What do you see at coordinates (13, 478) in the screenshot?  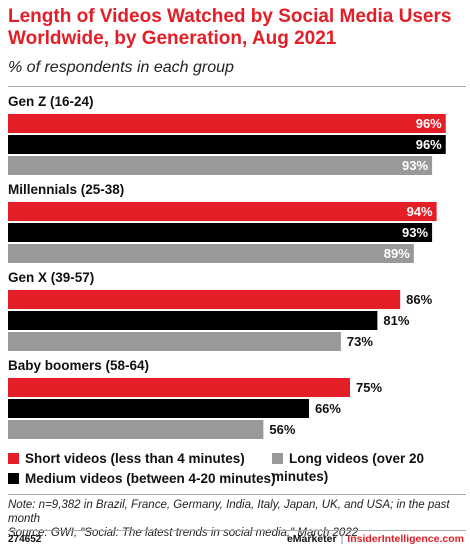 I see `legend-swatch-medium` at bounding box center [13, 478].